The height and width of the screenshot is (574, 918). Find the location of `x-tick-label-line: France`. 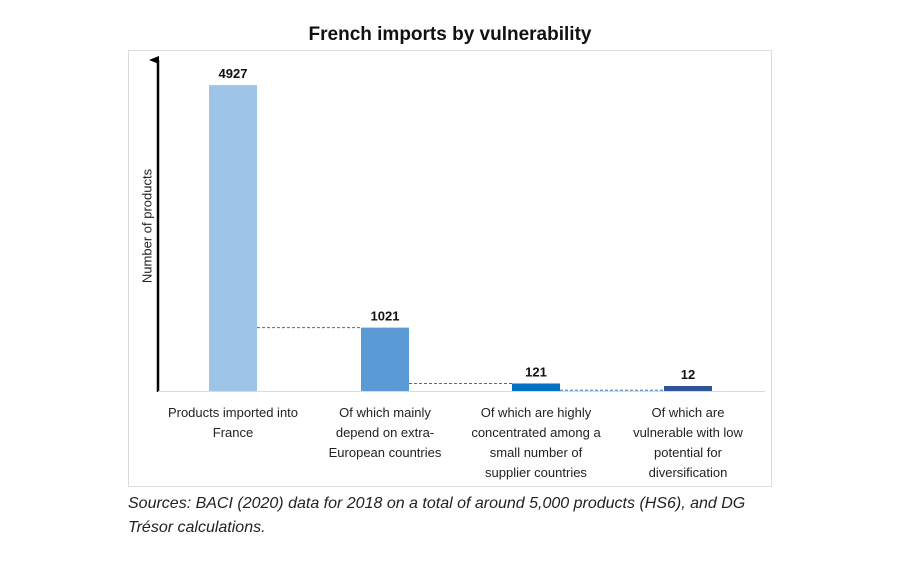

x-tick-label-line: France is located at coordinates (233, 432).